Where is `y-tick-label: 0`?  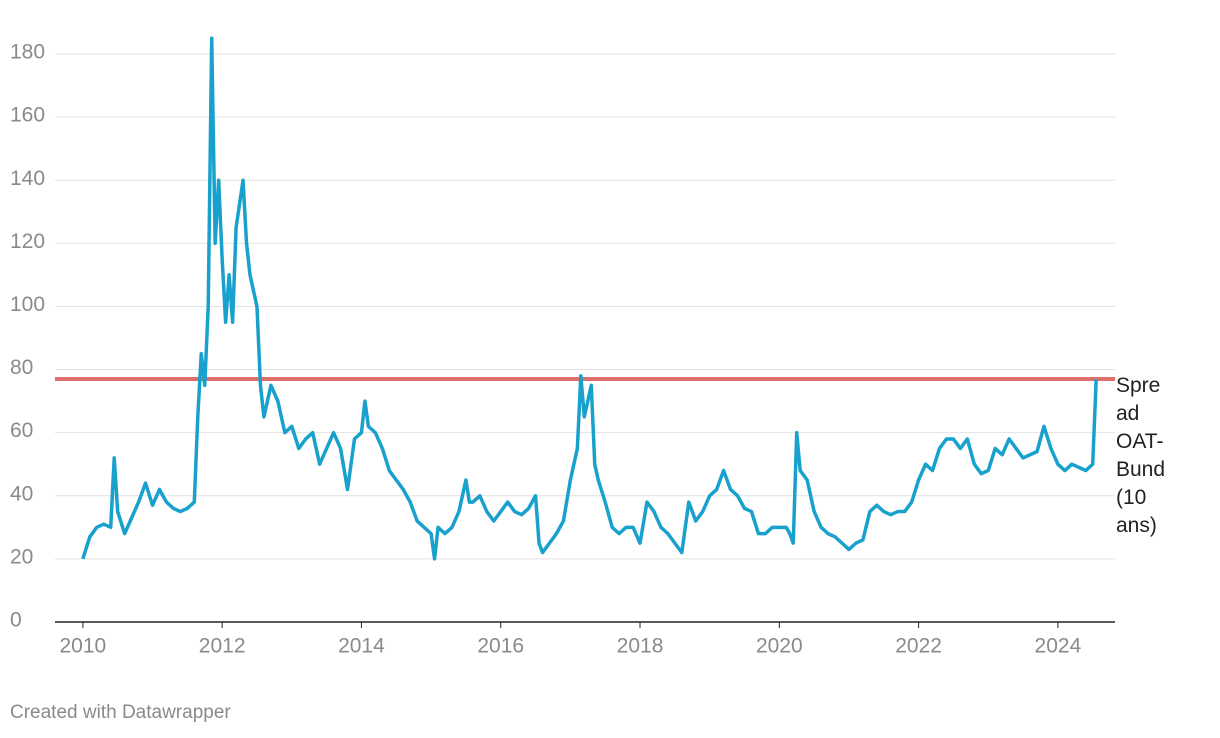 y-tick-label: 0 is located at coordinates (16, 620).